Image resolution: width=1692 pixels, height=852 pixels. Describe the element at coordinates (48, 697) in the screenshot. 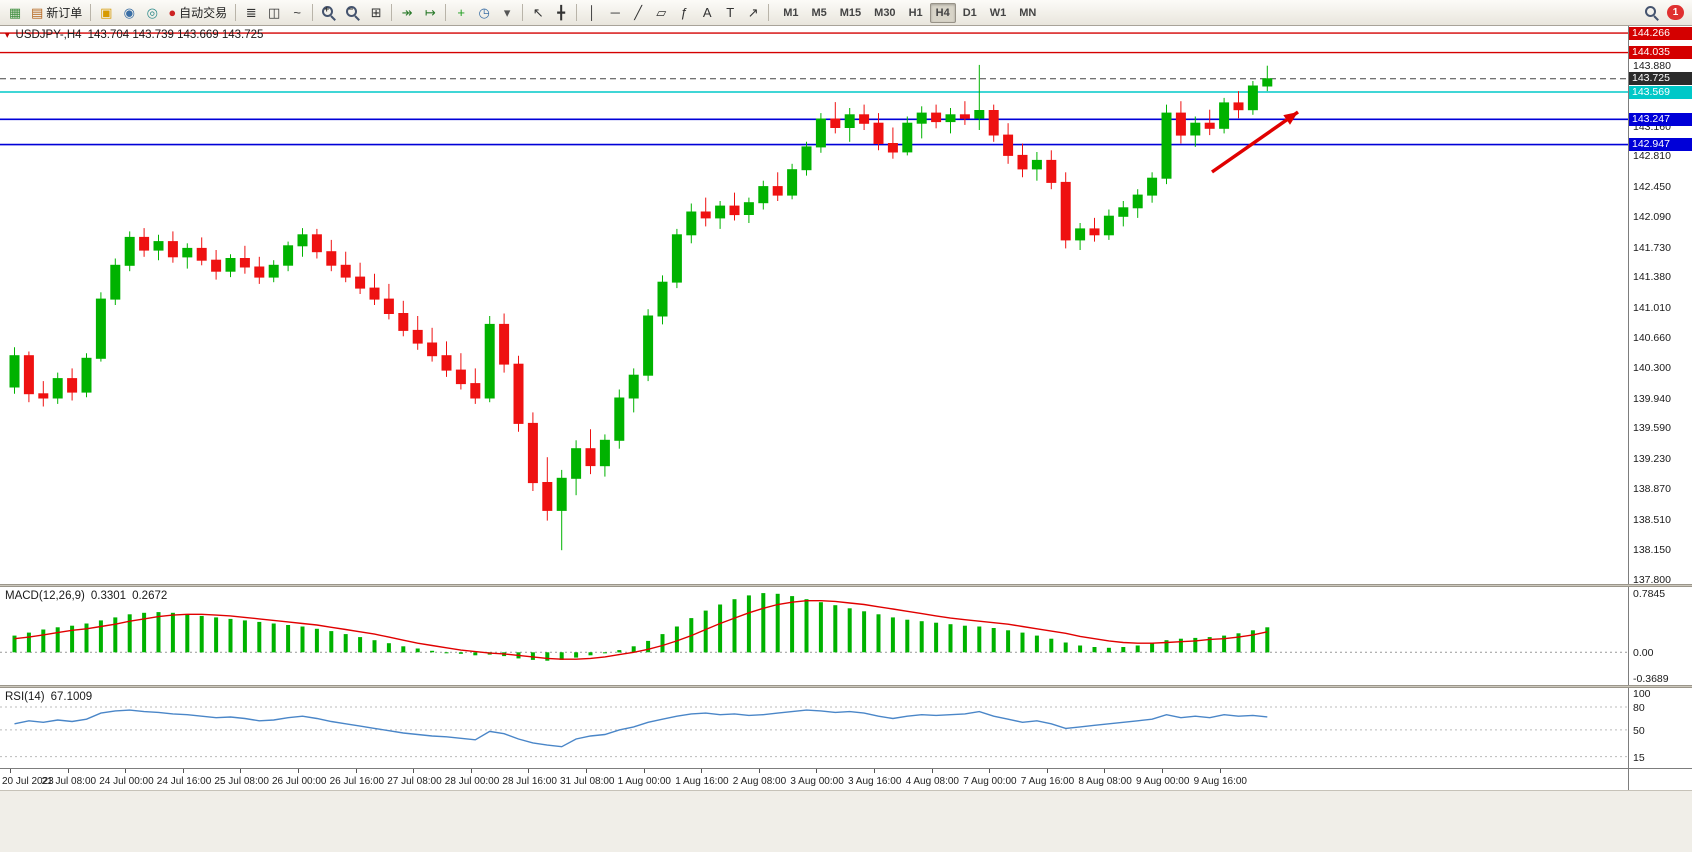

I see `rsi-title: RSI(14) 67.1009` at that location.